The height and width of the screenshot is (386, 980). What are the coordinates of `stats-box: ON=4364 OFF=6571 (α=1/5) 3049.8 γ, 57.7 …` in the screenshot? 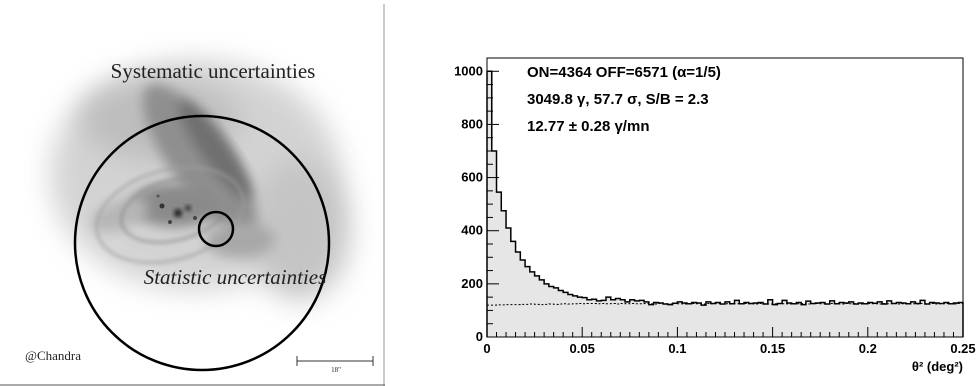 It's located at (624, 99).